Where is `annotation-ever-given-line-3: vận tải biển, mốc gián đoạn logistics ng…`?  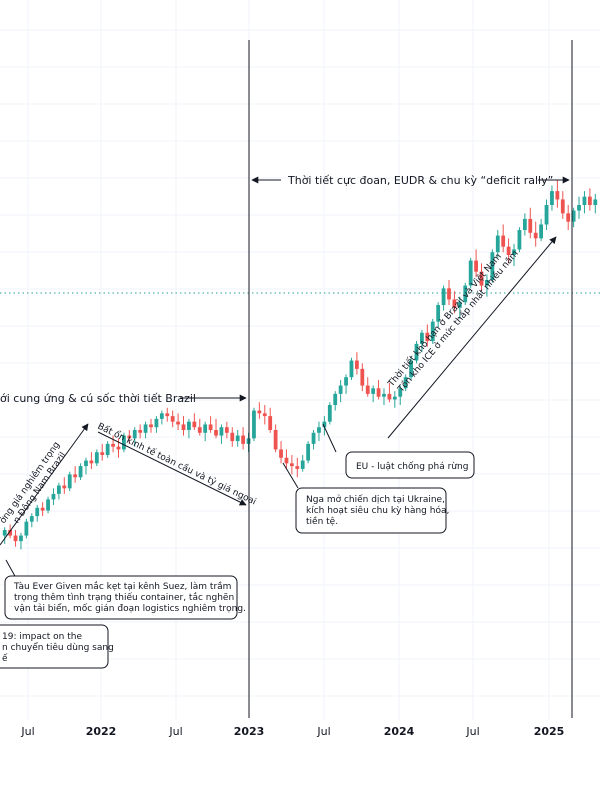
annotation-ever-given-line-3: vận tải biển, mốc gián đoạn logistics ng… is located at coordinates (130, 608).